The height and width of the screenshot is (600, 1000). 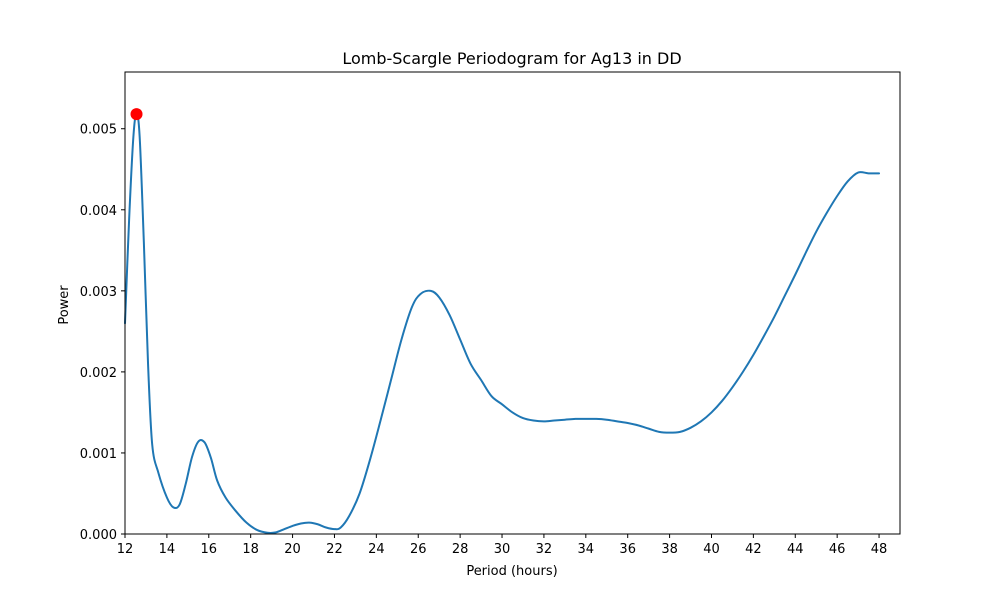 What do you see at coordinates (334, 549) in the screenshot?
I see `x-tick-label: 22` at bounding box center [334, 549].